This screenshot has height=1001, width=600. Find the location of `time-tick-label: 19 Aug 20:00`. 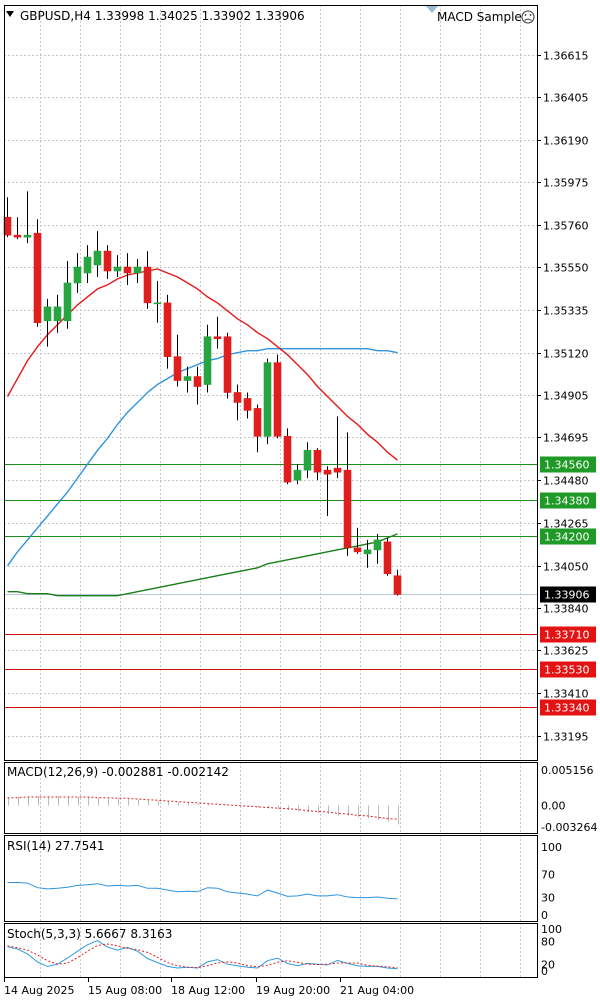

time-tick-label: 19 Aug 20:00 is located at coordinates (293, 990).